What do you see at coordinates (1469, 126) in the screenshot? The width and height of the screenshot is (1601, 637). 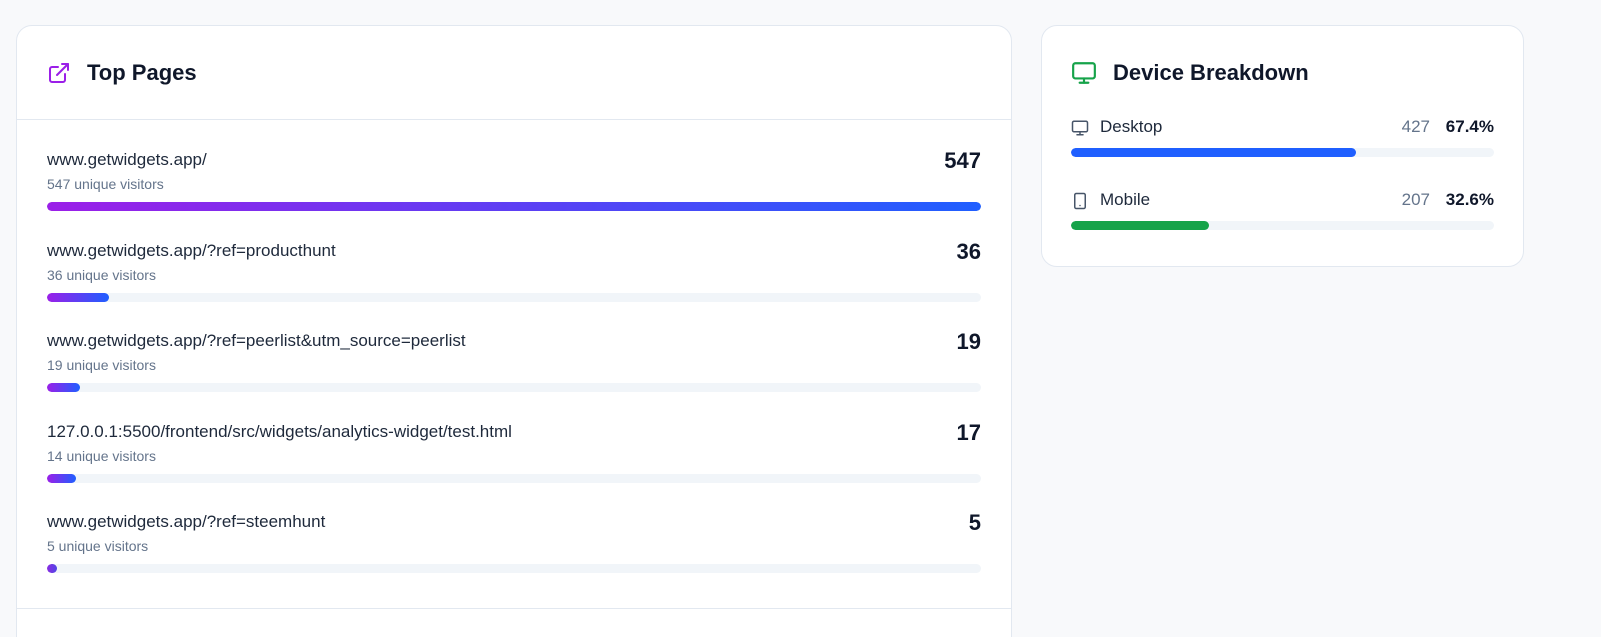 I see `device-percent: 67.4%` at bounding box center [1469, 126].